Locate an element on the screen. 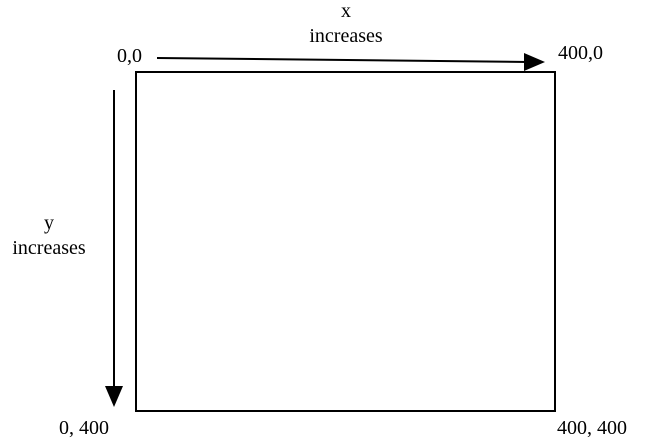 This screenshot has height=442, width=659. y-direction-arrow is located at coordinates (114, 248).